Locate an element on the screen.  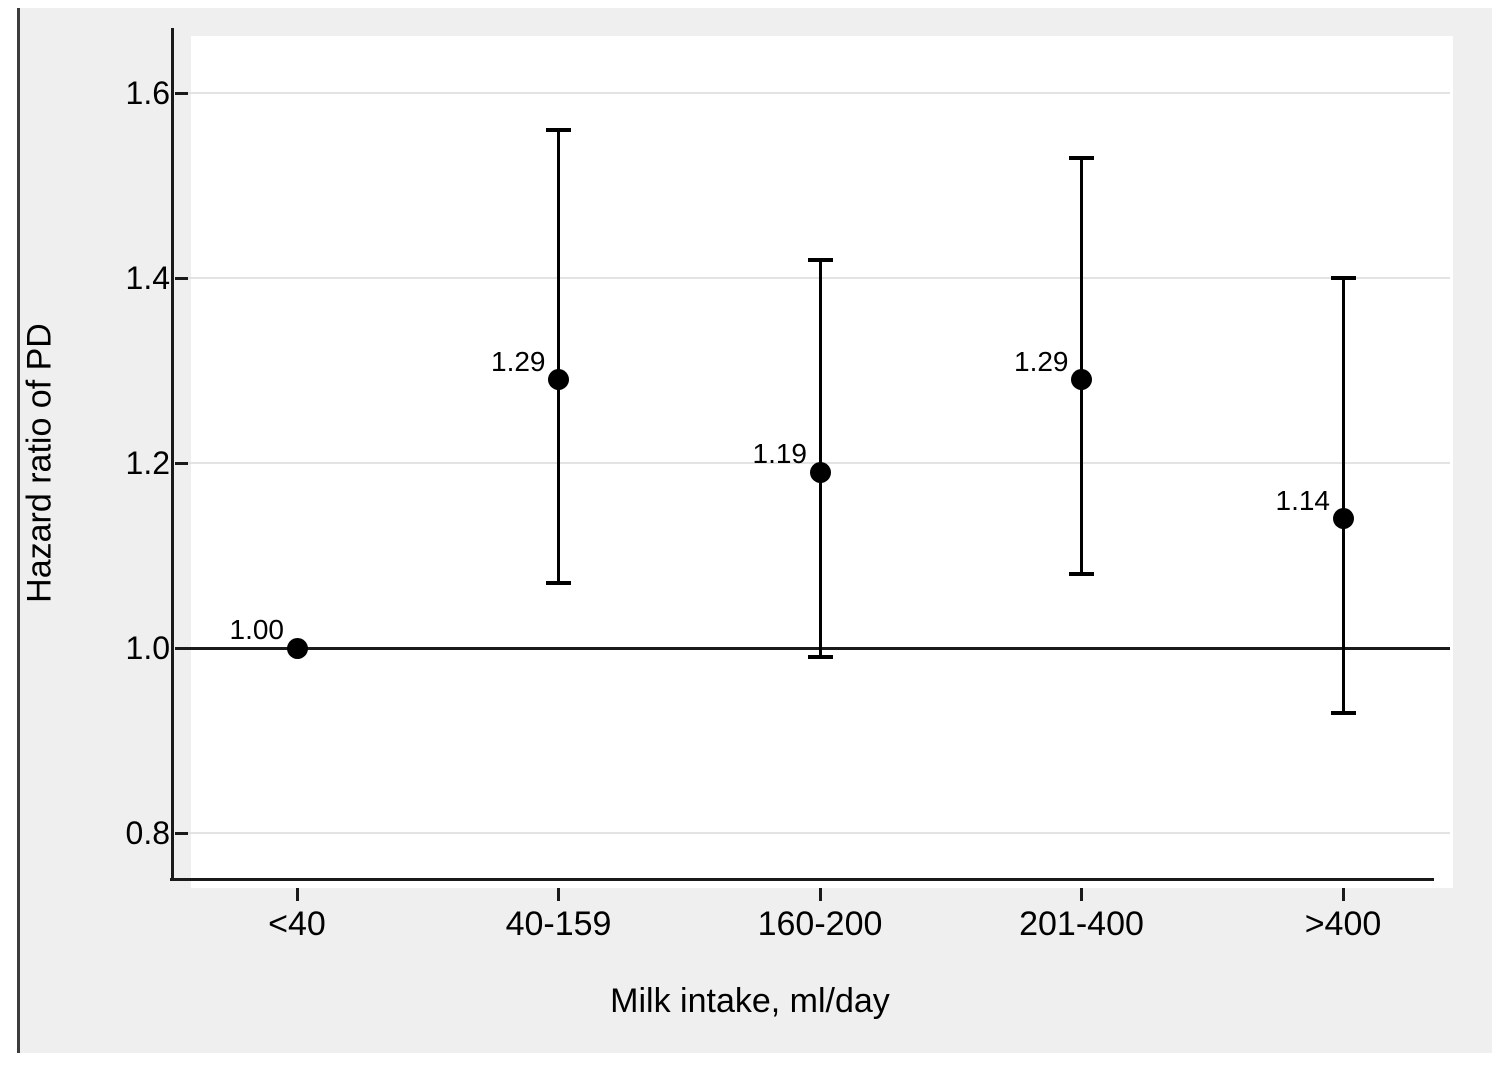
value-label: 1.19 is located at coordinates (780, 454).